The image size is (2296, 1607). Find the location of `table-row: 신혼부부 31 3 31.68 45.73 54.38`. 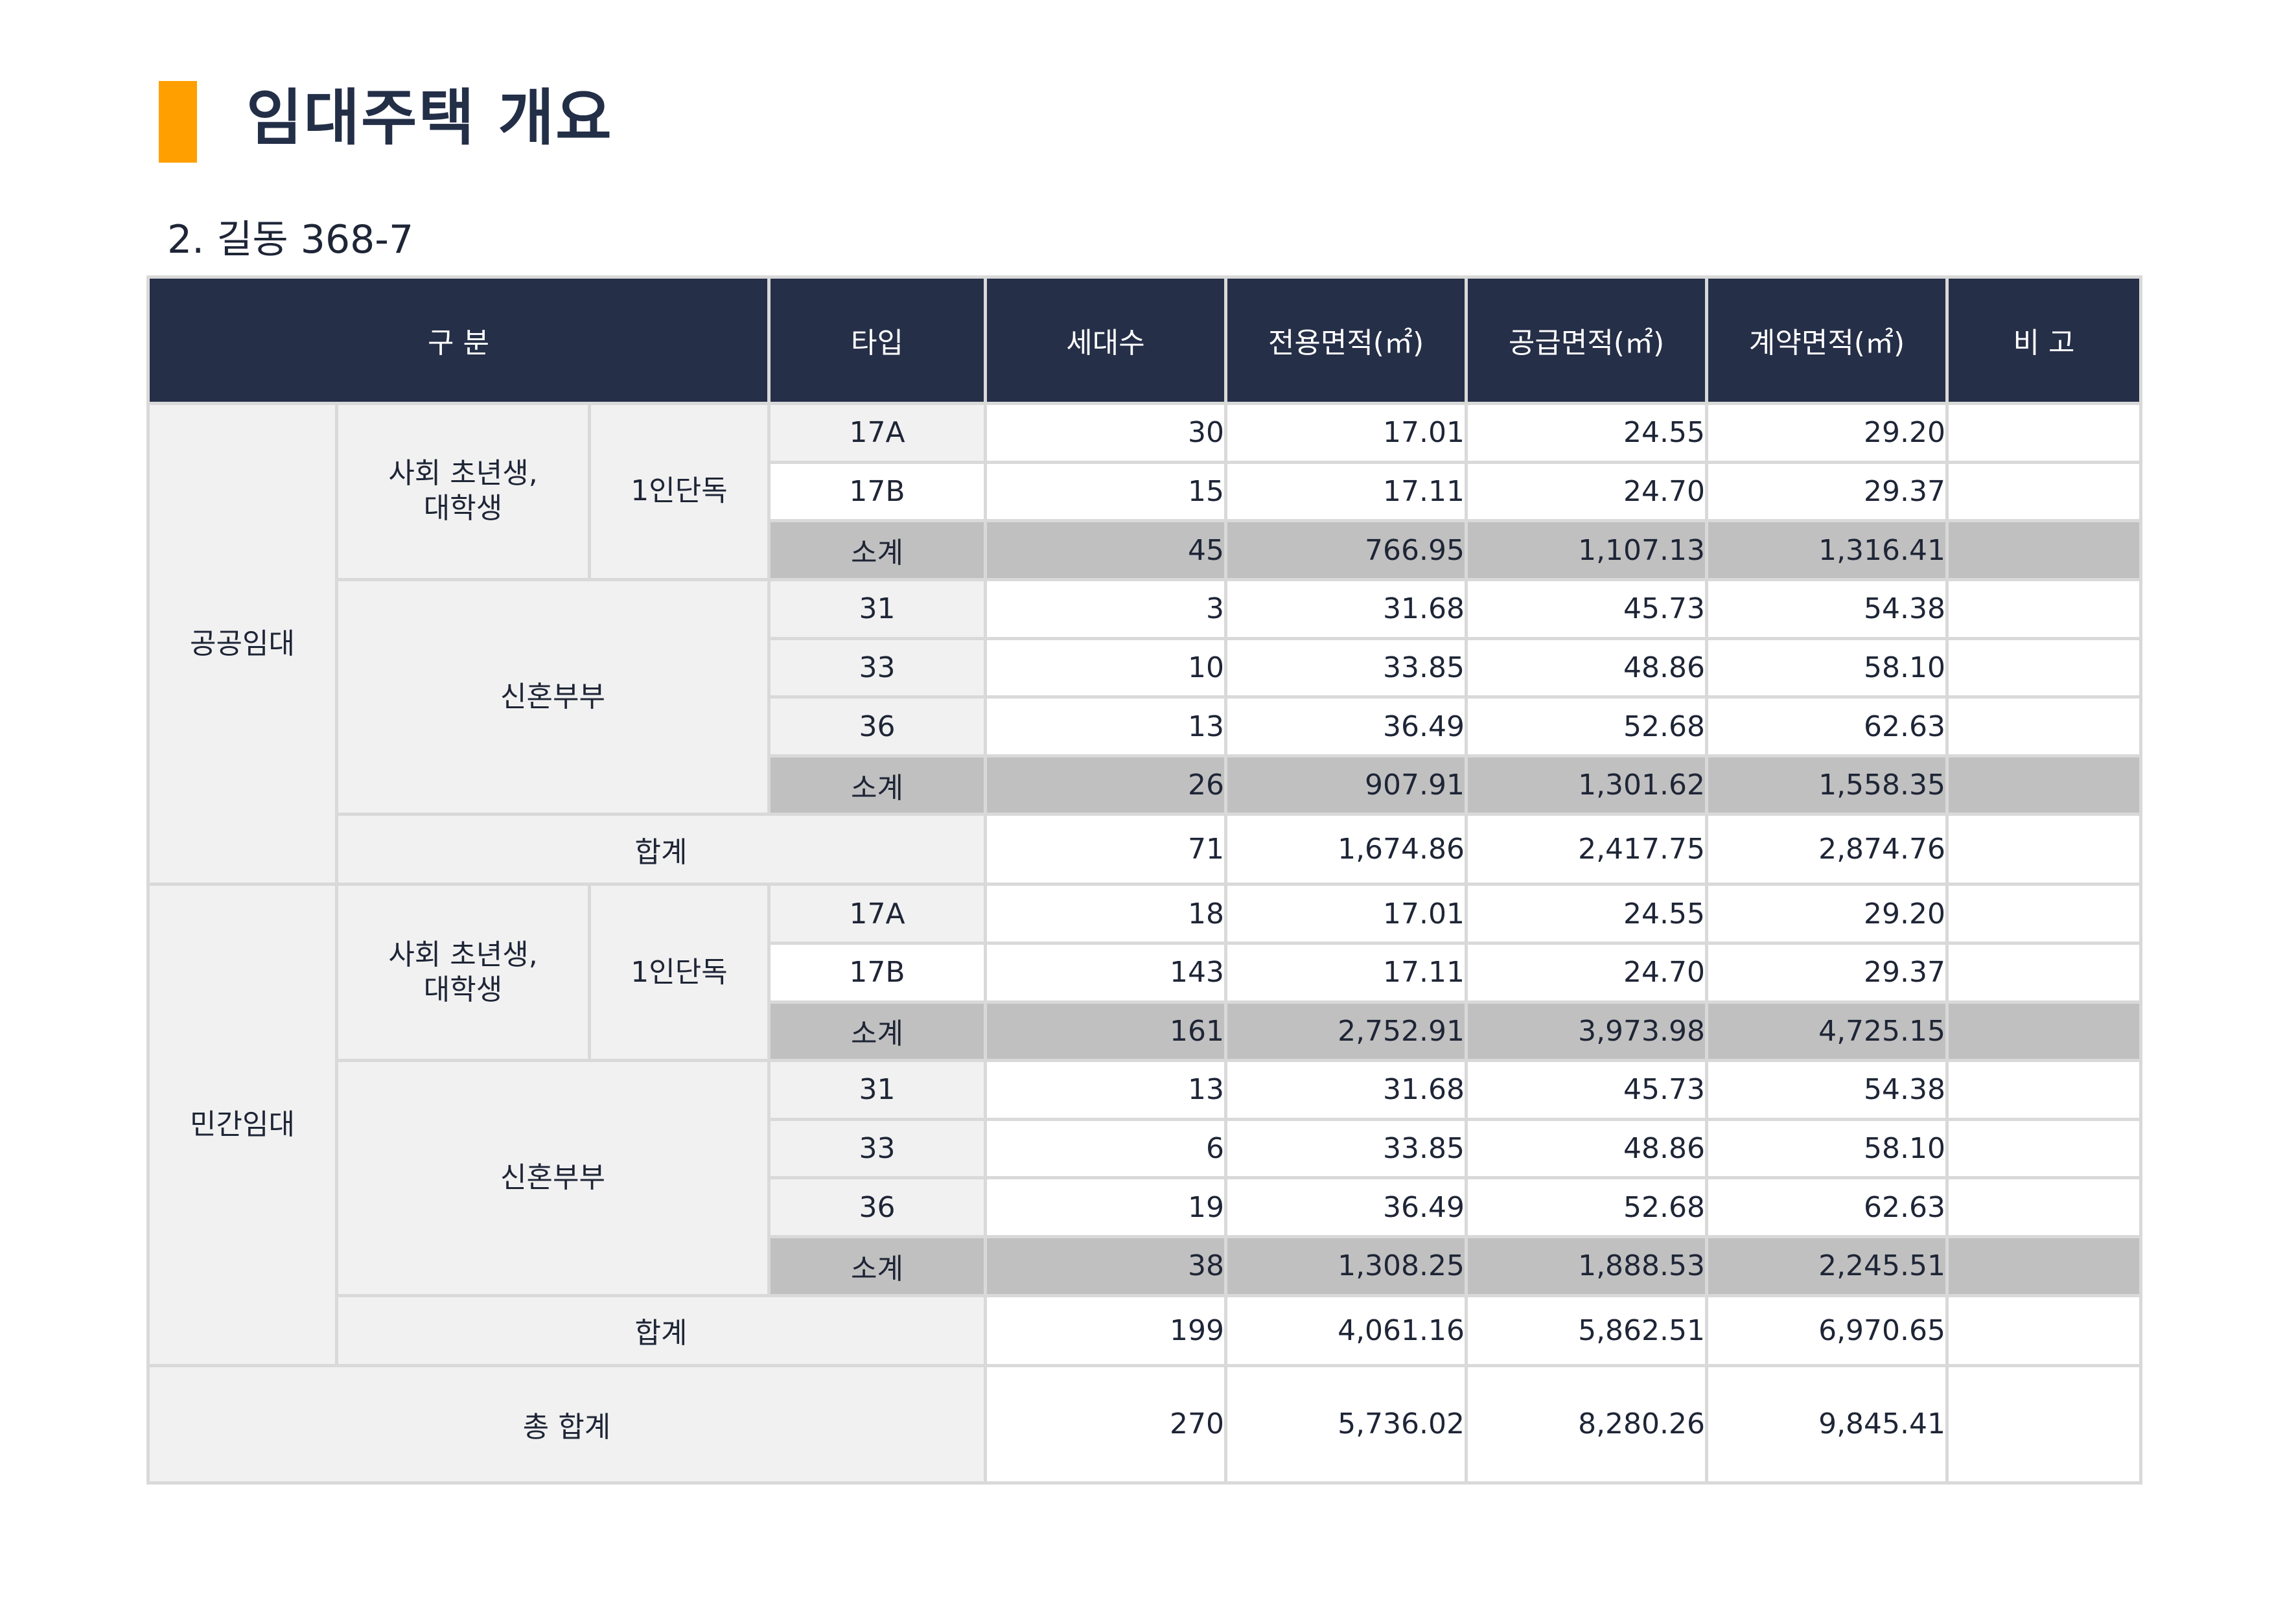

table-row: 신혼부부 31 3 31.68 45.73 54.38 is located at coordinates (1145, 696).